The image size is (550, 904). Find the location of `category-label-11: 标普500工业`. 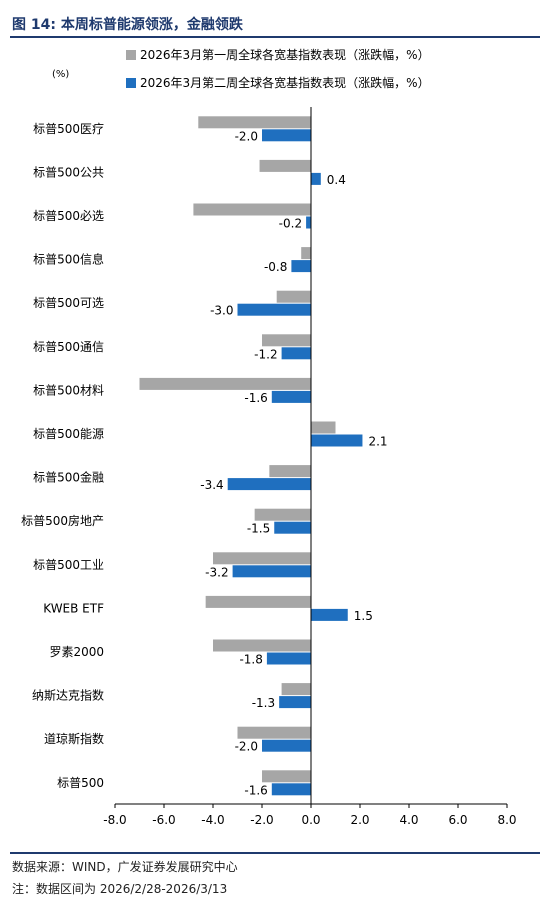

category-label-11: 标普500工业 is located at coordinates (68, 565).